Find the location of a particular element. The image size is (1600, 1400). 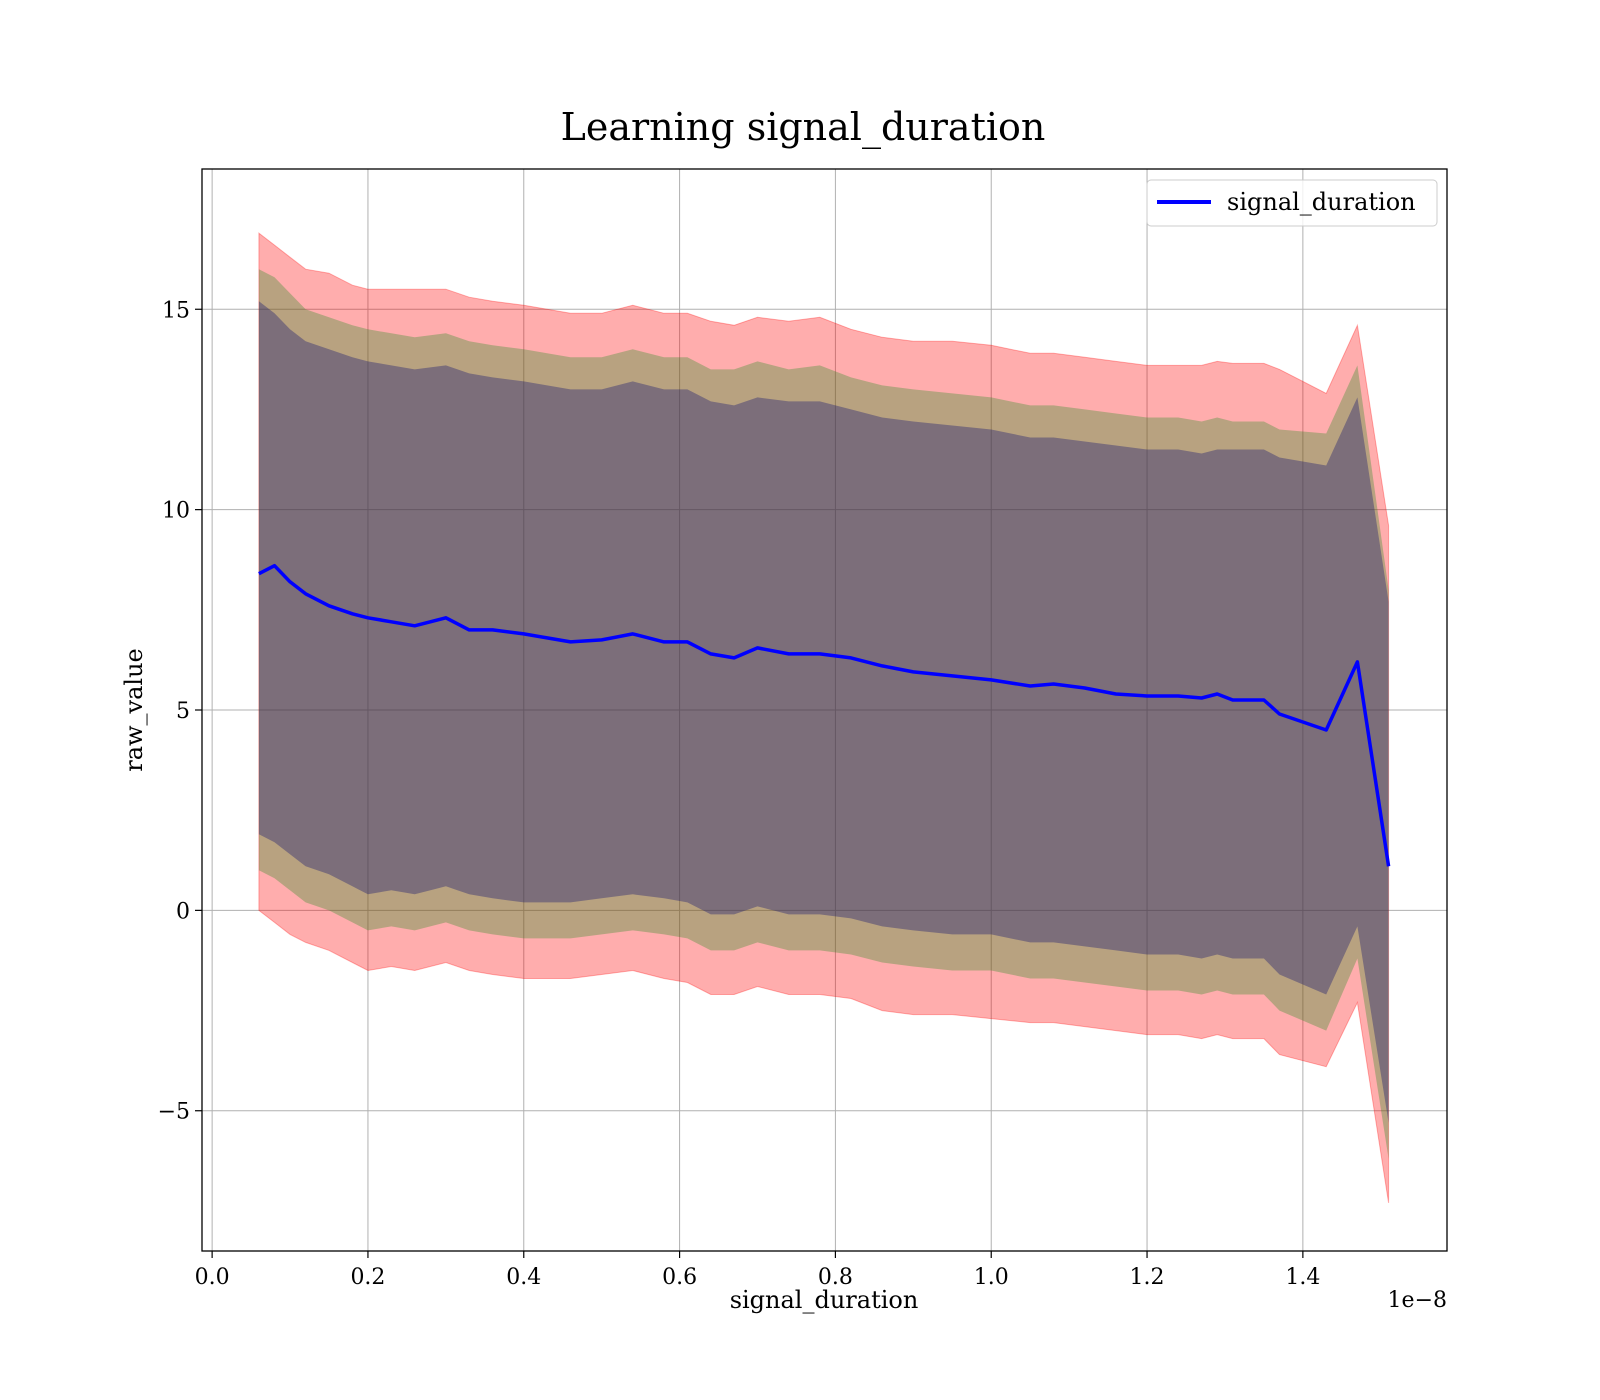

y-tick-label-2: 5 is located at coordinates (183, 711).